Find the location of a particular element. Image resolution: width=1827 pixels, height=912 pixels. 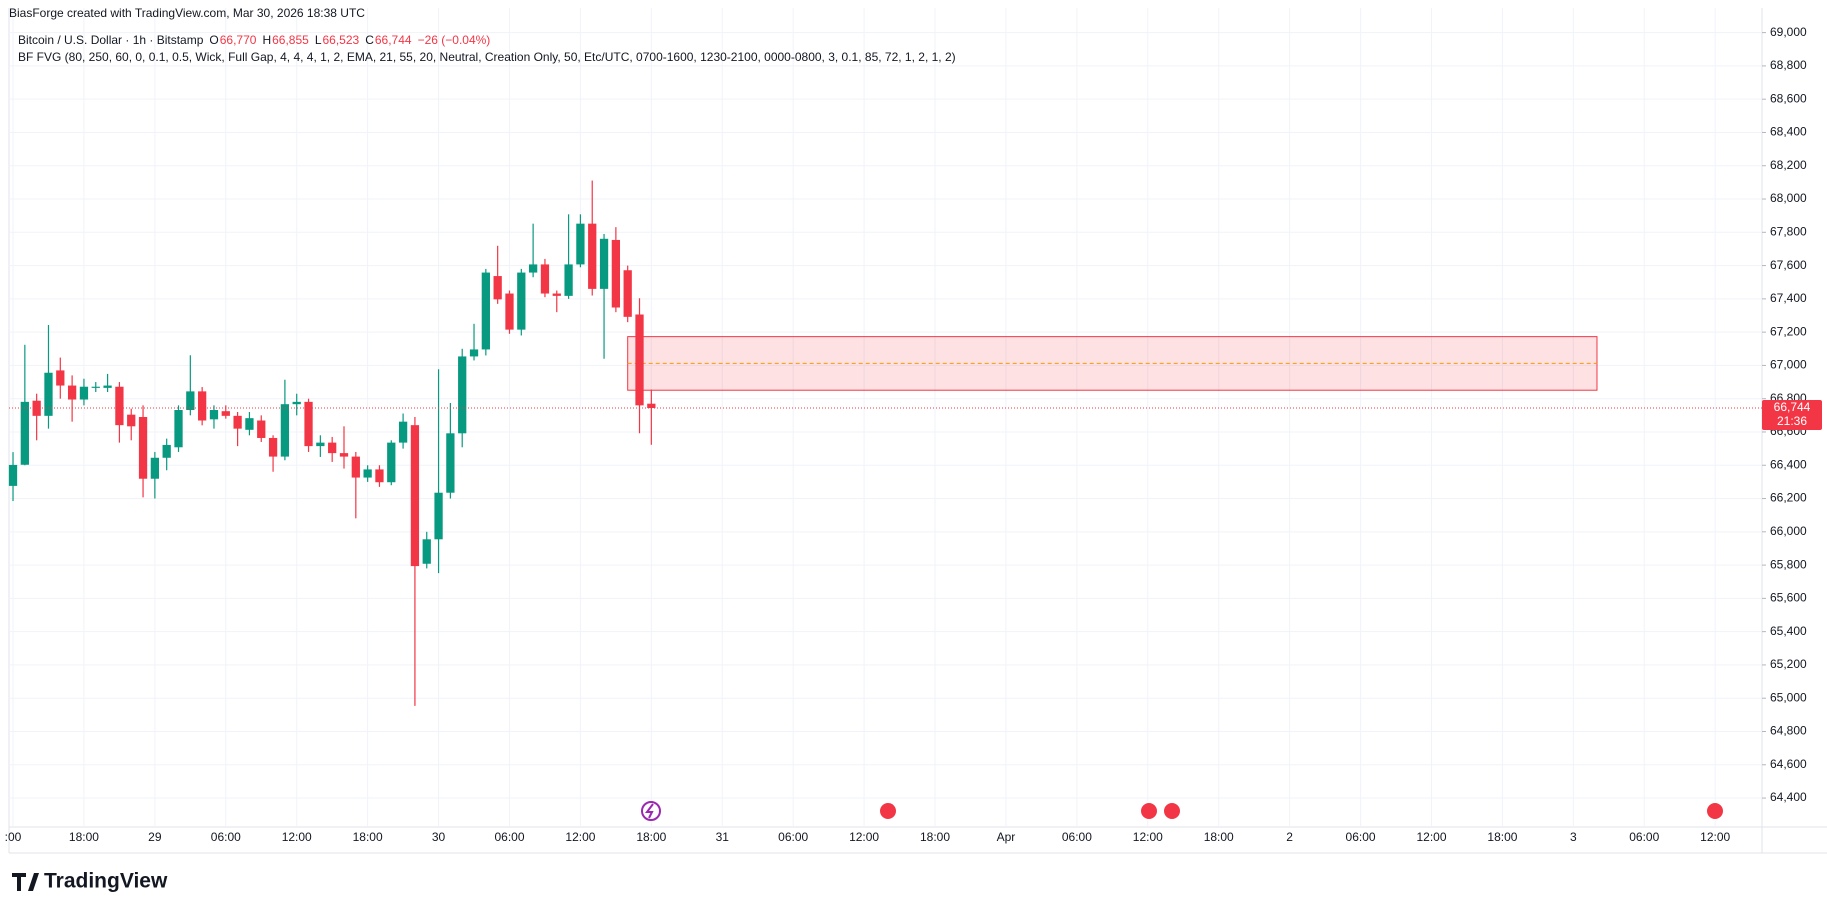

y-tick-label: 65,800 is located at coordinates (1788, 564).